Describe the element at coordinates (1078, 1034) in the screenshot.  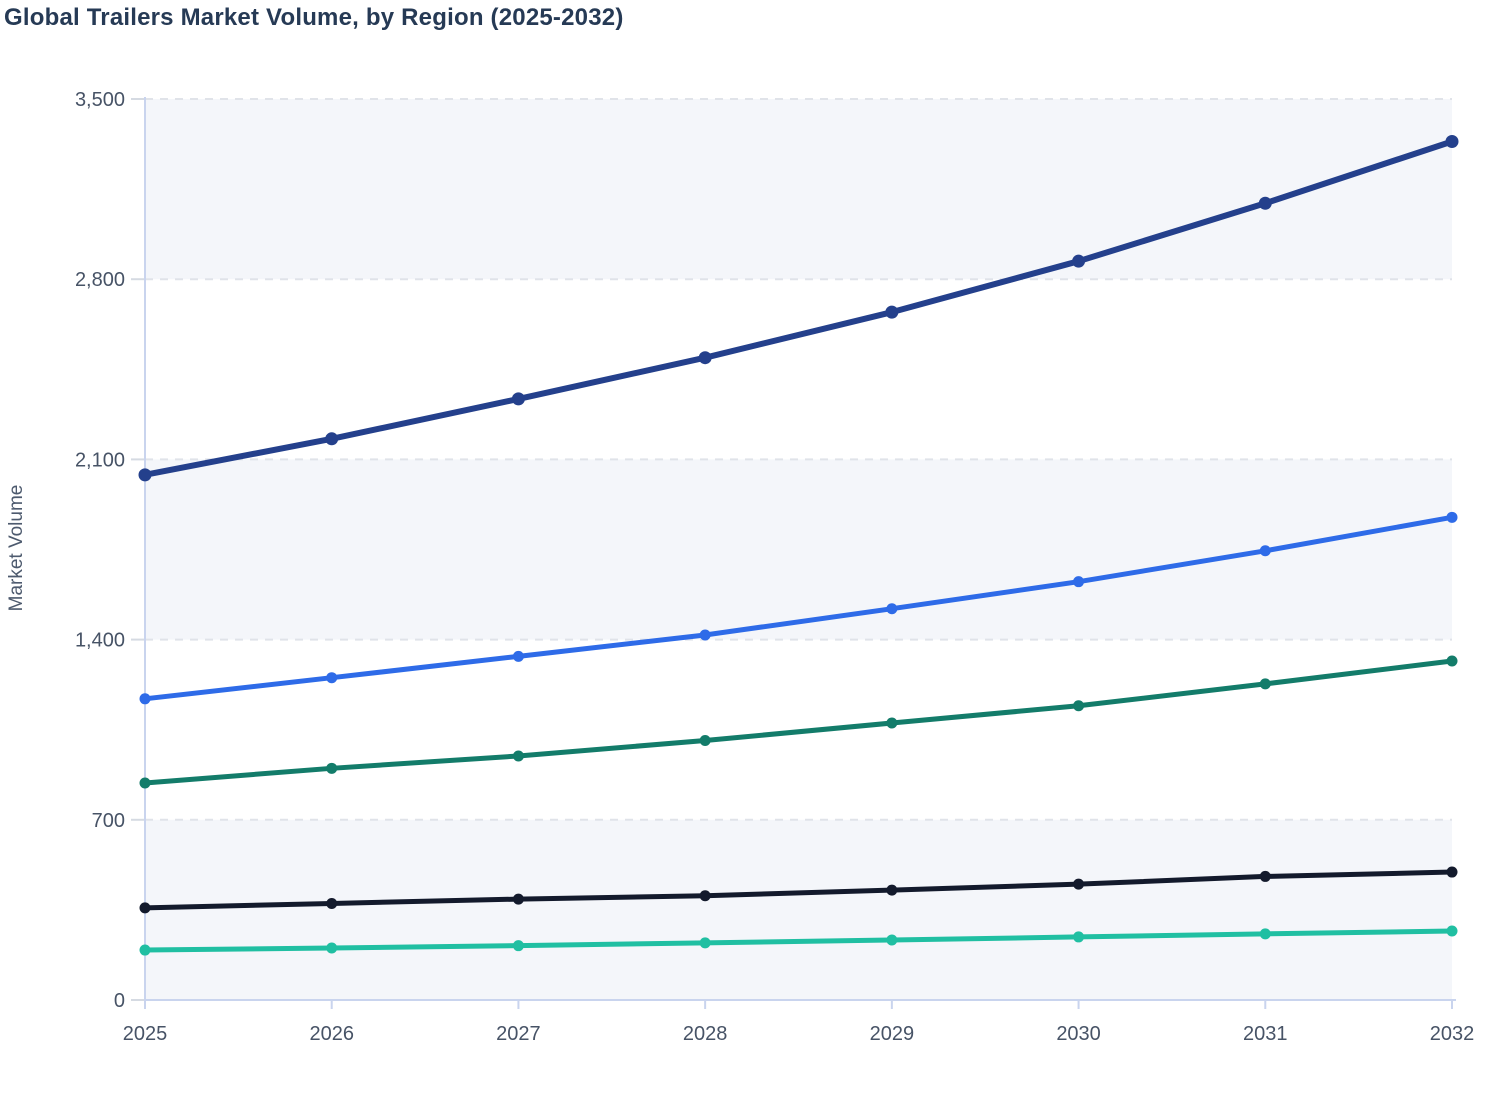
I see `x-tick-label: 2030` at that location.